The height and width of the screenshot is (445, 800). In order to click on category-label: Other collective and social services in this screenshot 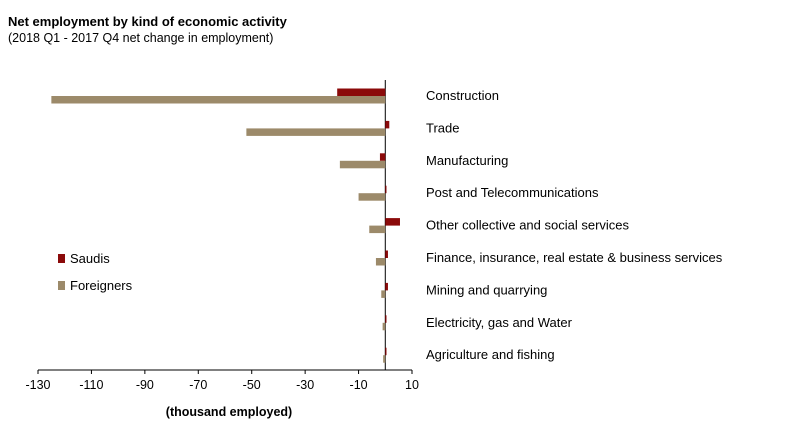, I will do `click(528, 225)`.